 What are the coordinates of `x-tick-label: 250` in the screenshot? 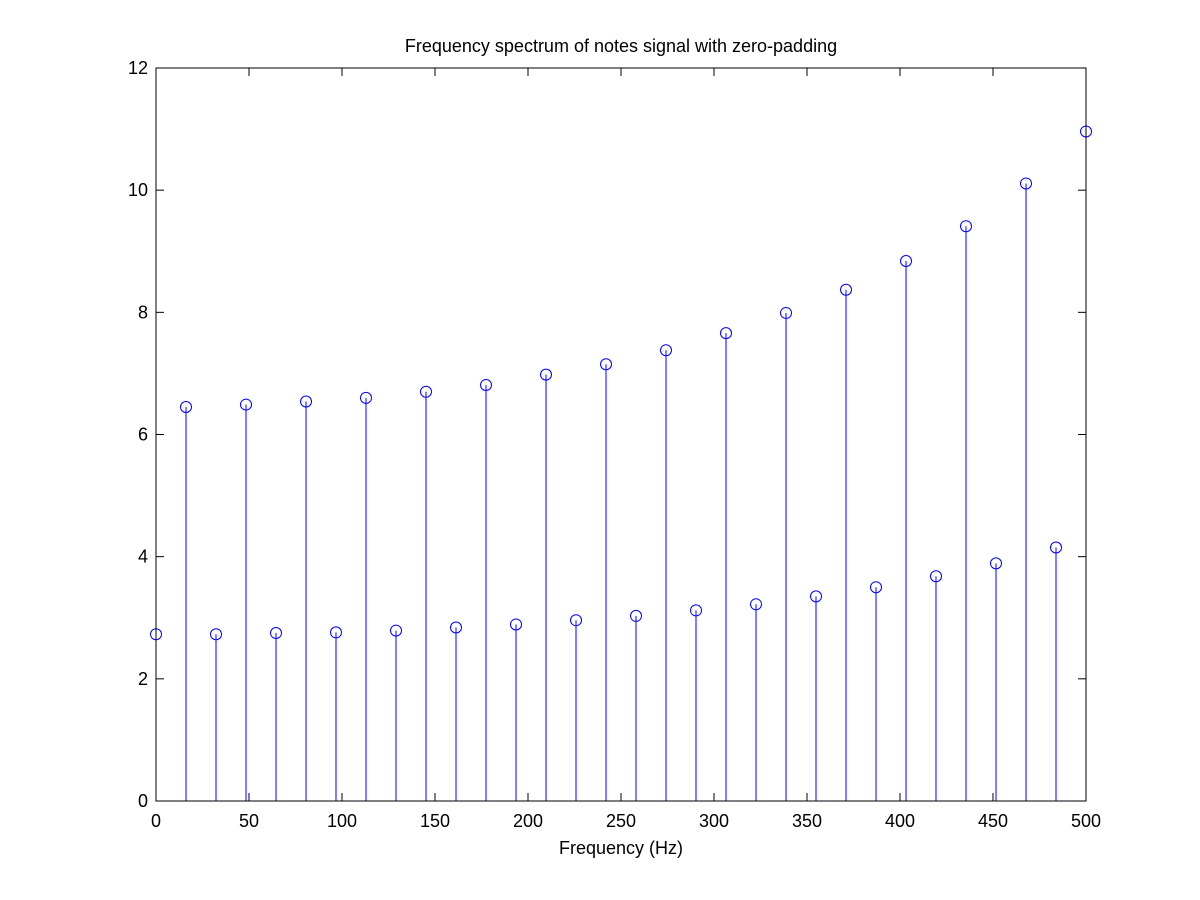 It's located at (621, 821).